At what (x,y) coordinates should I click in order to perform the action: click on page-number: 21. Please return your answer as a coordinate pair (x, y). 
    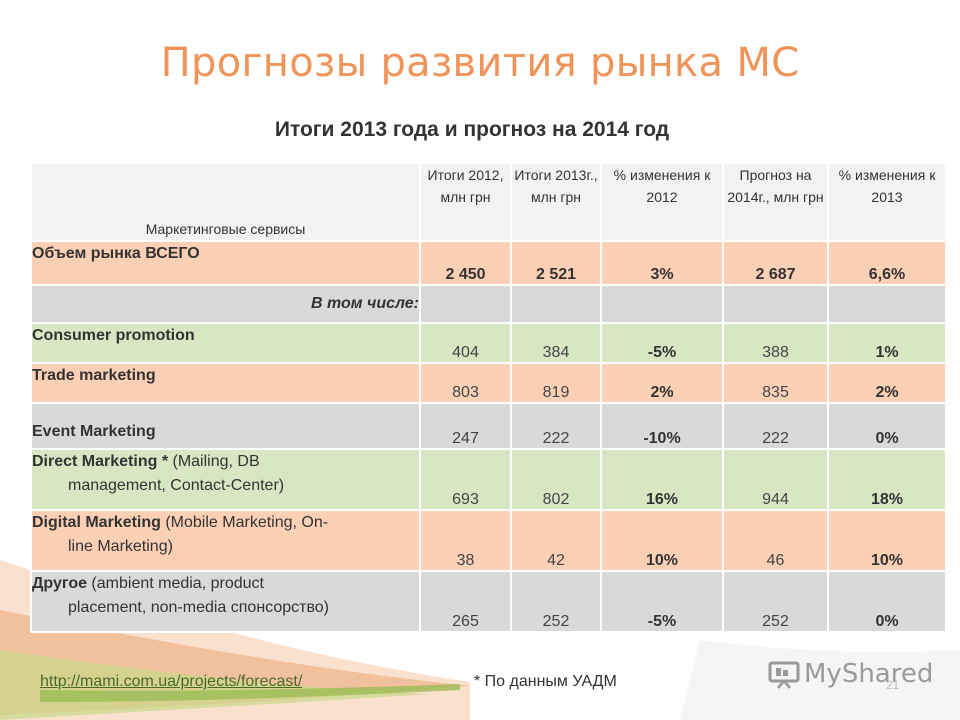
    Looking at the image, I should click on (893, 685).